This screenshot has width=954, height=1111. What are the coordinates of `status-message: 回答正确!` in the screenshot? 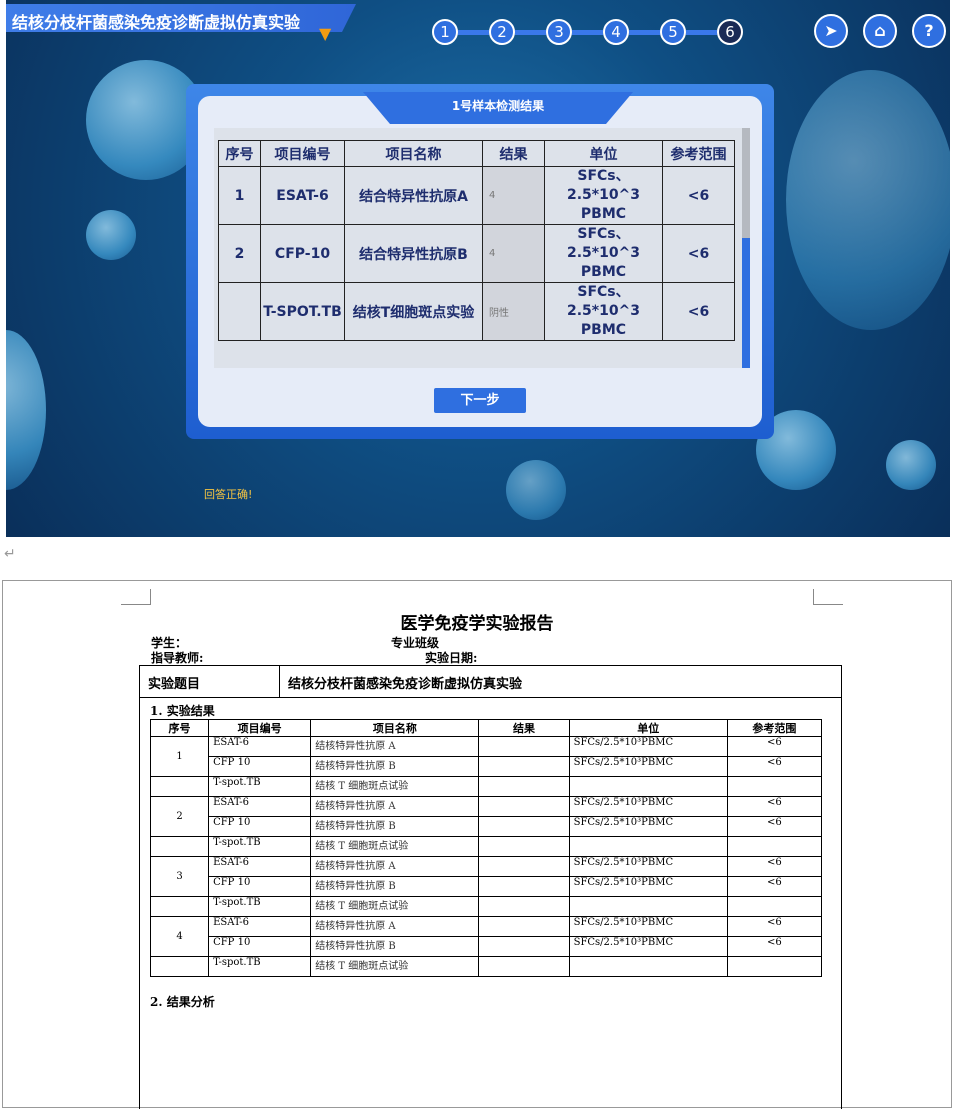 It's located at (228, 494).